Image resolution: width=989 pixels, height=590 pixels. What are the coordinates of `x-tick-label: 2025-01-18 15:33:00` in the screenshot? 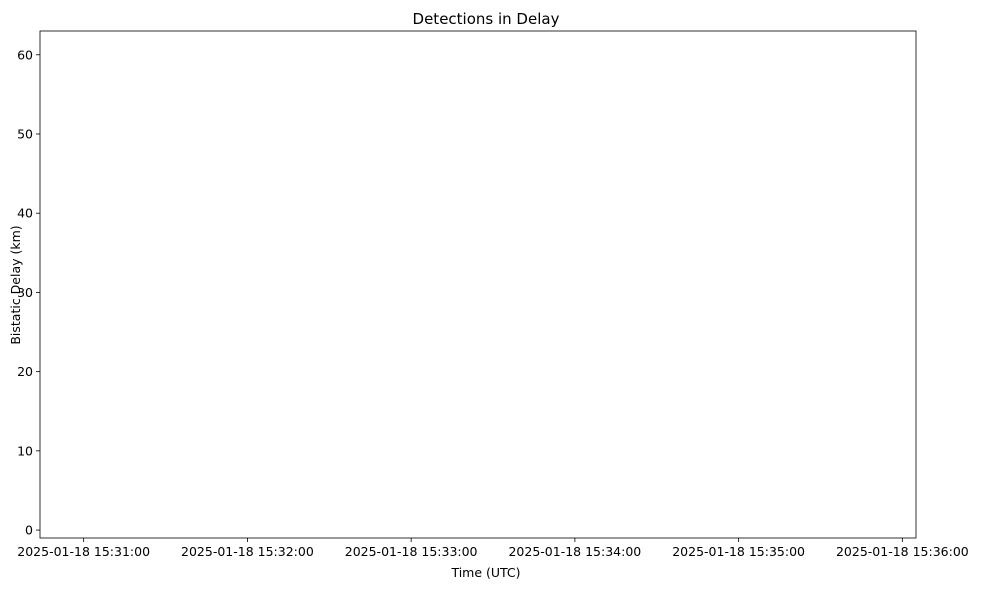 It's located at (411, 551).